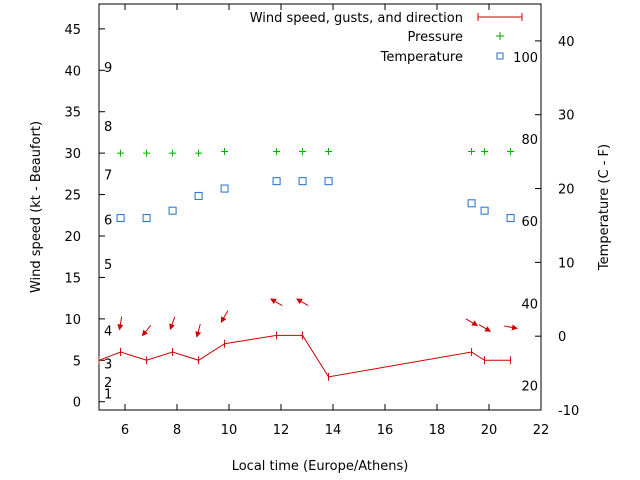  I want to click on fahrenheit-scale: 20 40 60 80 100, so click(525, 222).